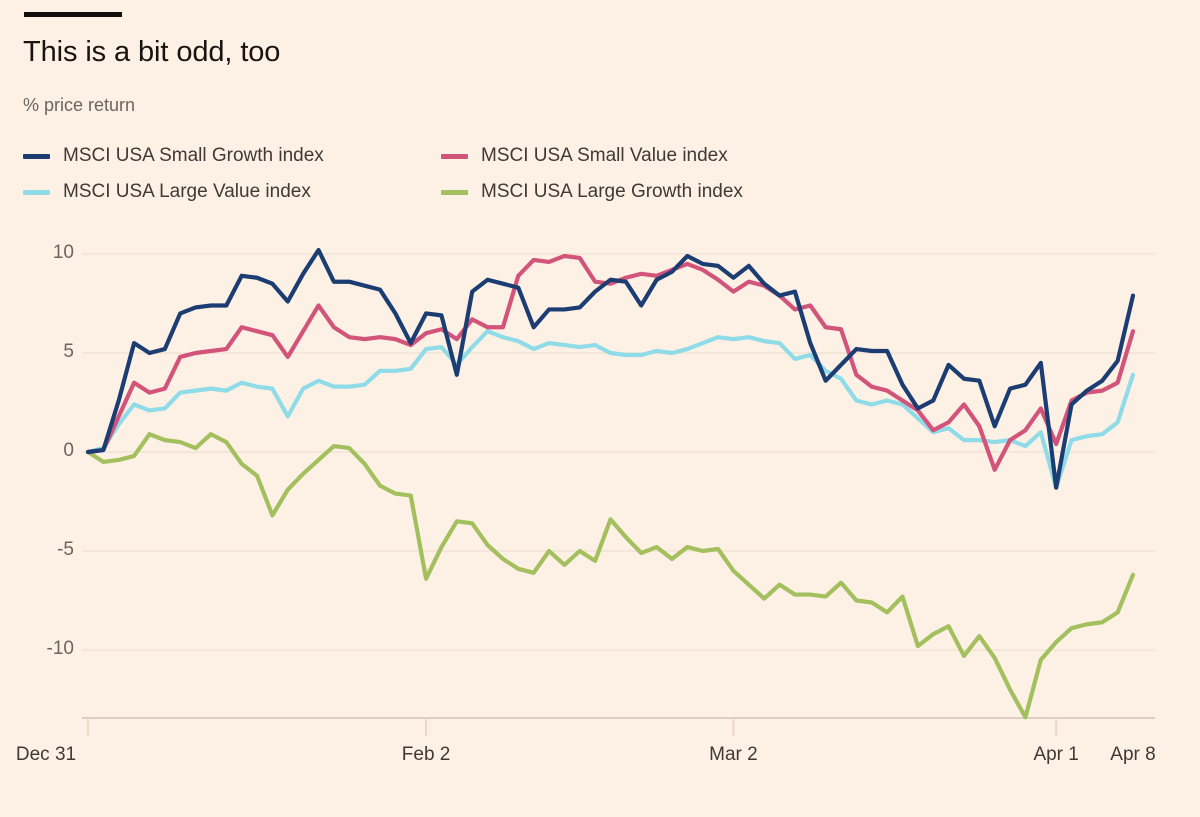  What do you see at coordinates (604, 155) in the screenshot?
I see `legend-label-small-value: MSCI USA Small Value index` at bounding box center [604, 155].